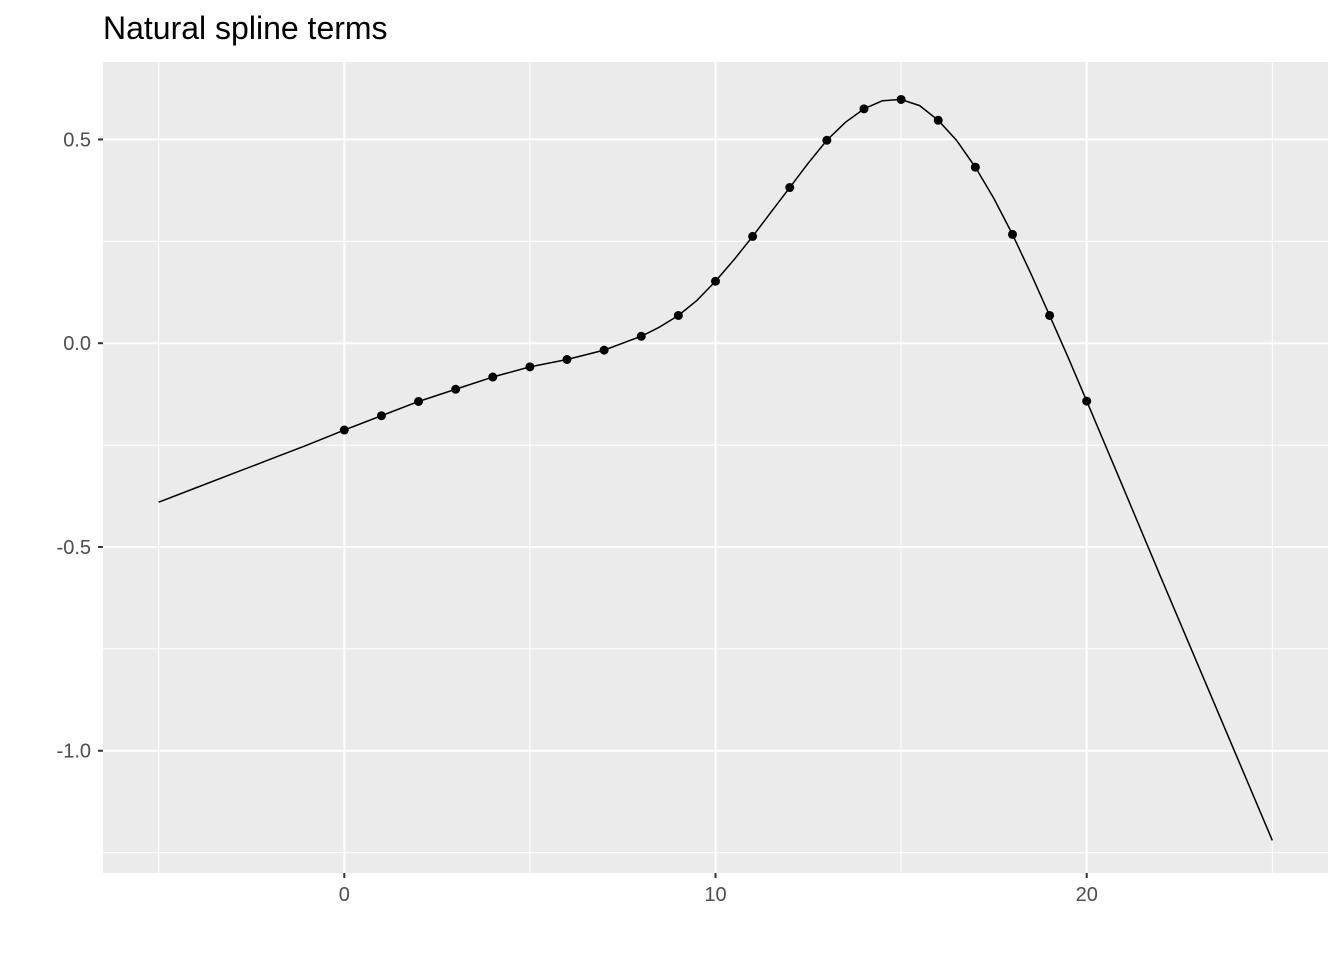 The height and width of the screenshot is (960, 1344). What do you see at coordinates (715, 895) in the screenshot?
I see `x-tick-label: 10` at bounding box center [715, 895].